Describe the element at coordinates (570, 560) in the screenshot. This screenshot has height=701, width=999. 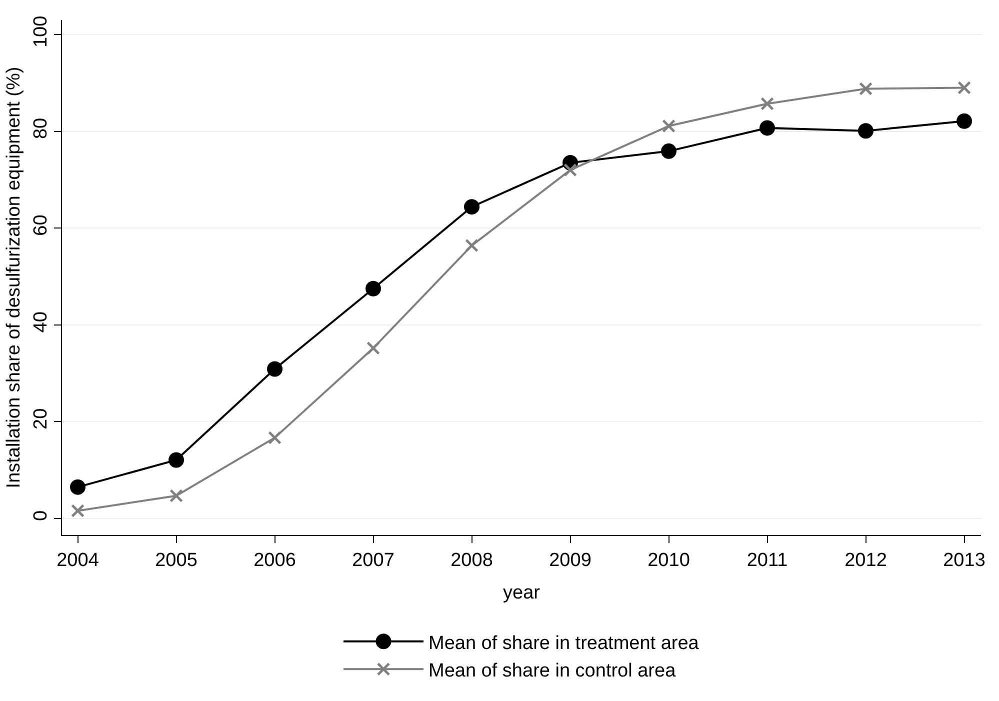
I see `x-tick-label: 2009` at that location.